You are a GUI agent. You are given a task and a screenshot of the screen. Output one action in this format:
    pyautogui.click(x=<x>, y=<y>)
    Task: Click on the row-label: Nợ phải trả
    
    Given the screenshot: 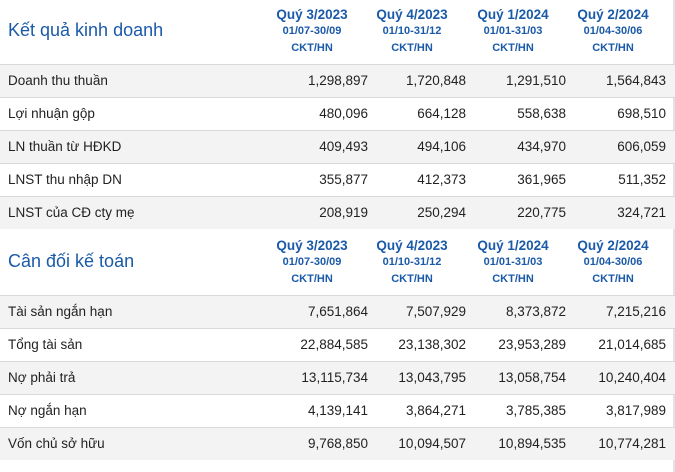 What is the action you would take?
    pyautogui.click(x=42, y=377)
    